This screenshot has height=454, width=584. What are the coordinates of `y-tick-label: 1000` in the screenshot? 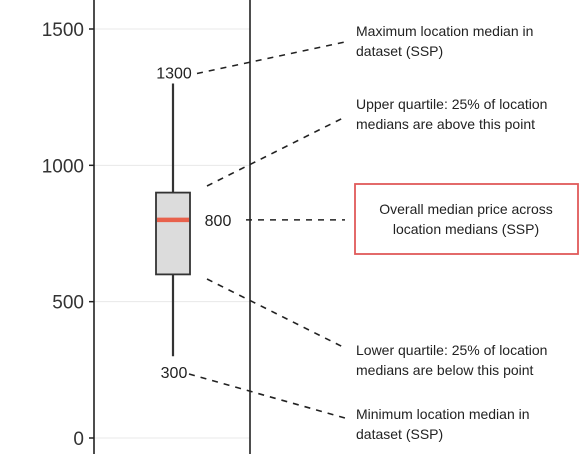 It's located at (63, 166).